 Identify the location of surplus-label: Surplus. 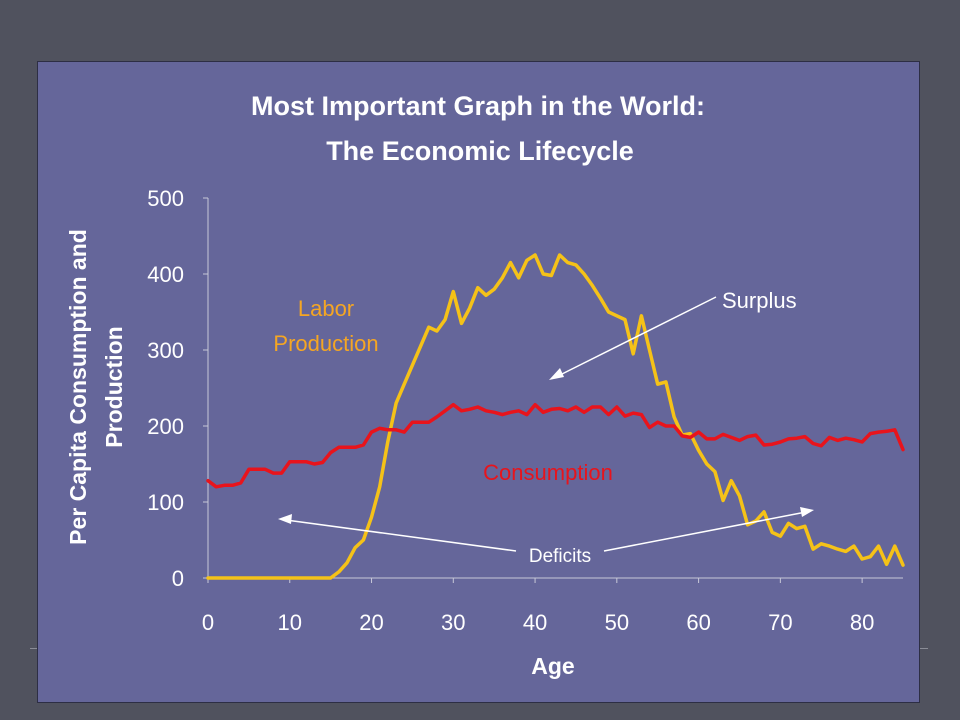
(759, 300).